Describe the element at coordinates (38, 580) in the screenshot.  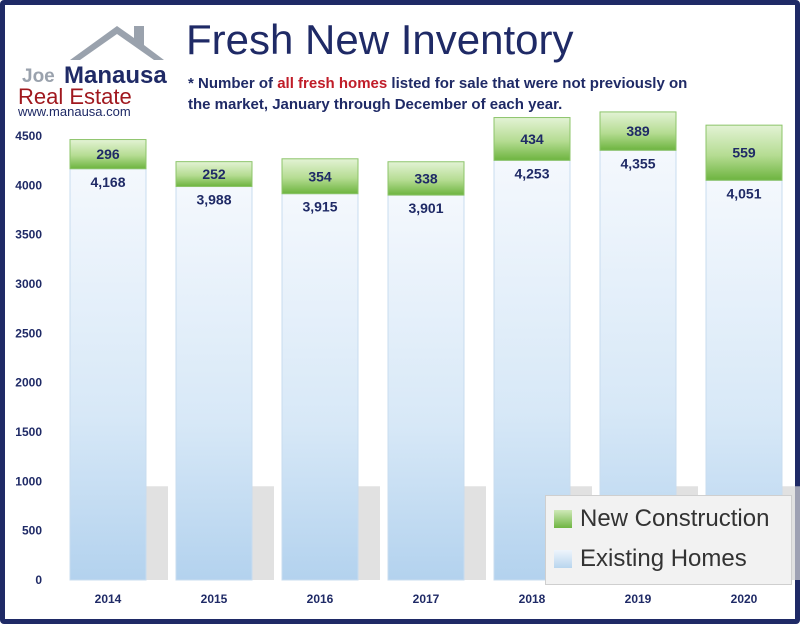
I see `y-tick-label: 0` at that location.